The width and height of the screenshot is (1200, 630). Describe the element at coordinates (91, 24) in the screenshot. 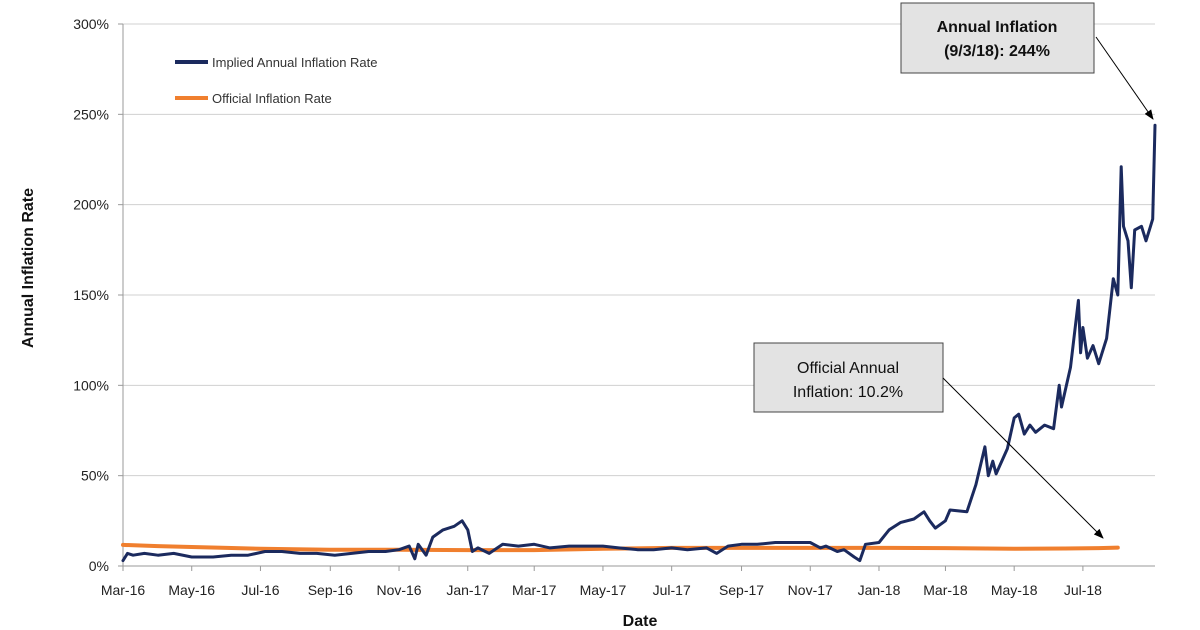

I see `y-tick-label: 300%` at that location.